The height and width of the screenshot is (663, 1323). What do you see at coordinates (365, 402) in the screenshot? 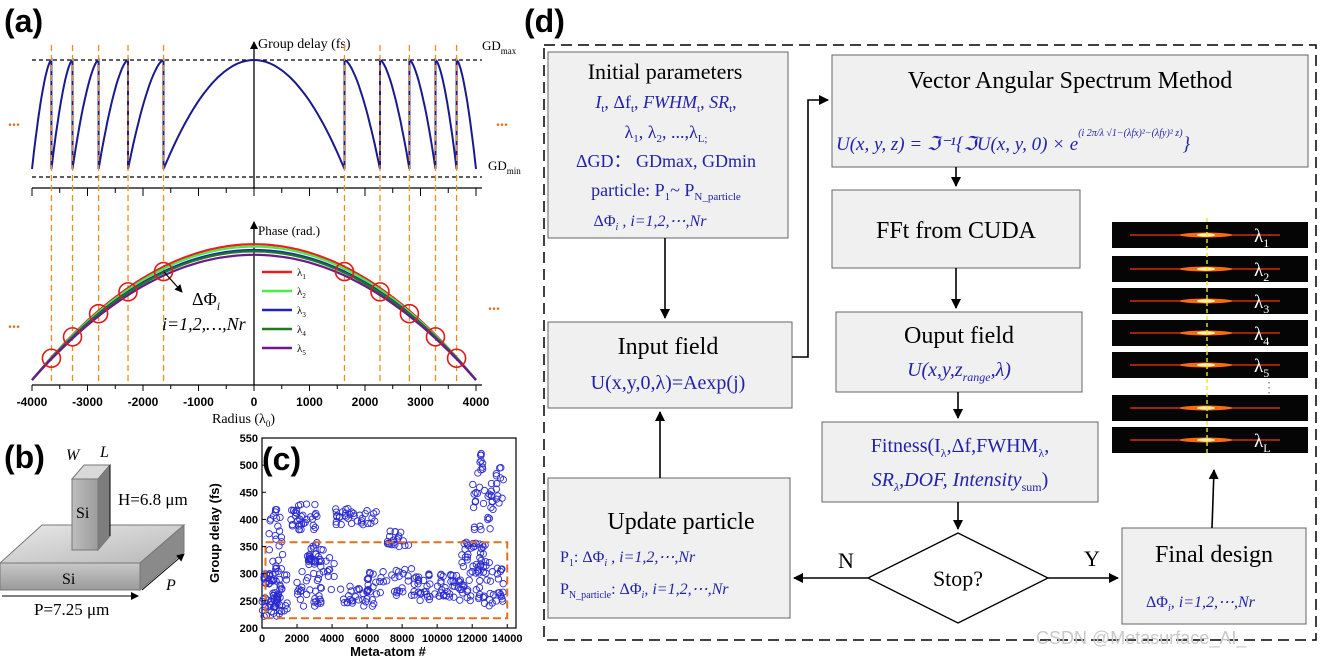
I see `radius-tick-label: 2000` at bounding box center [365, 402].